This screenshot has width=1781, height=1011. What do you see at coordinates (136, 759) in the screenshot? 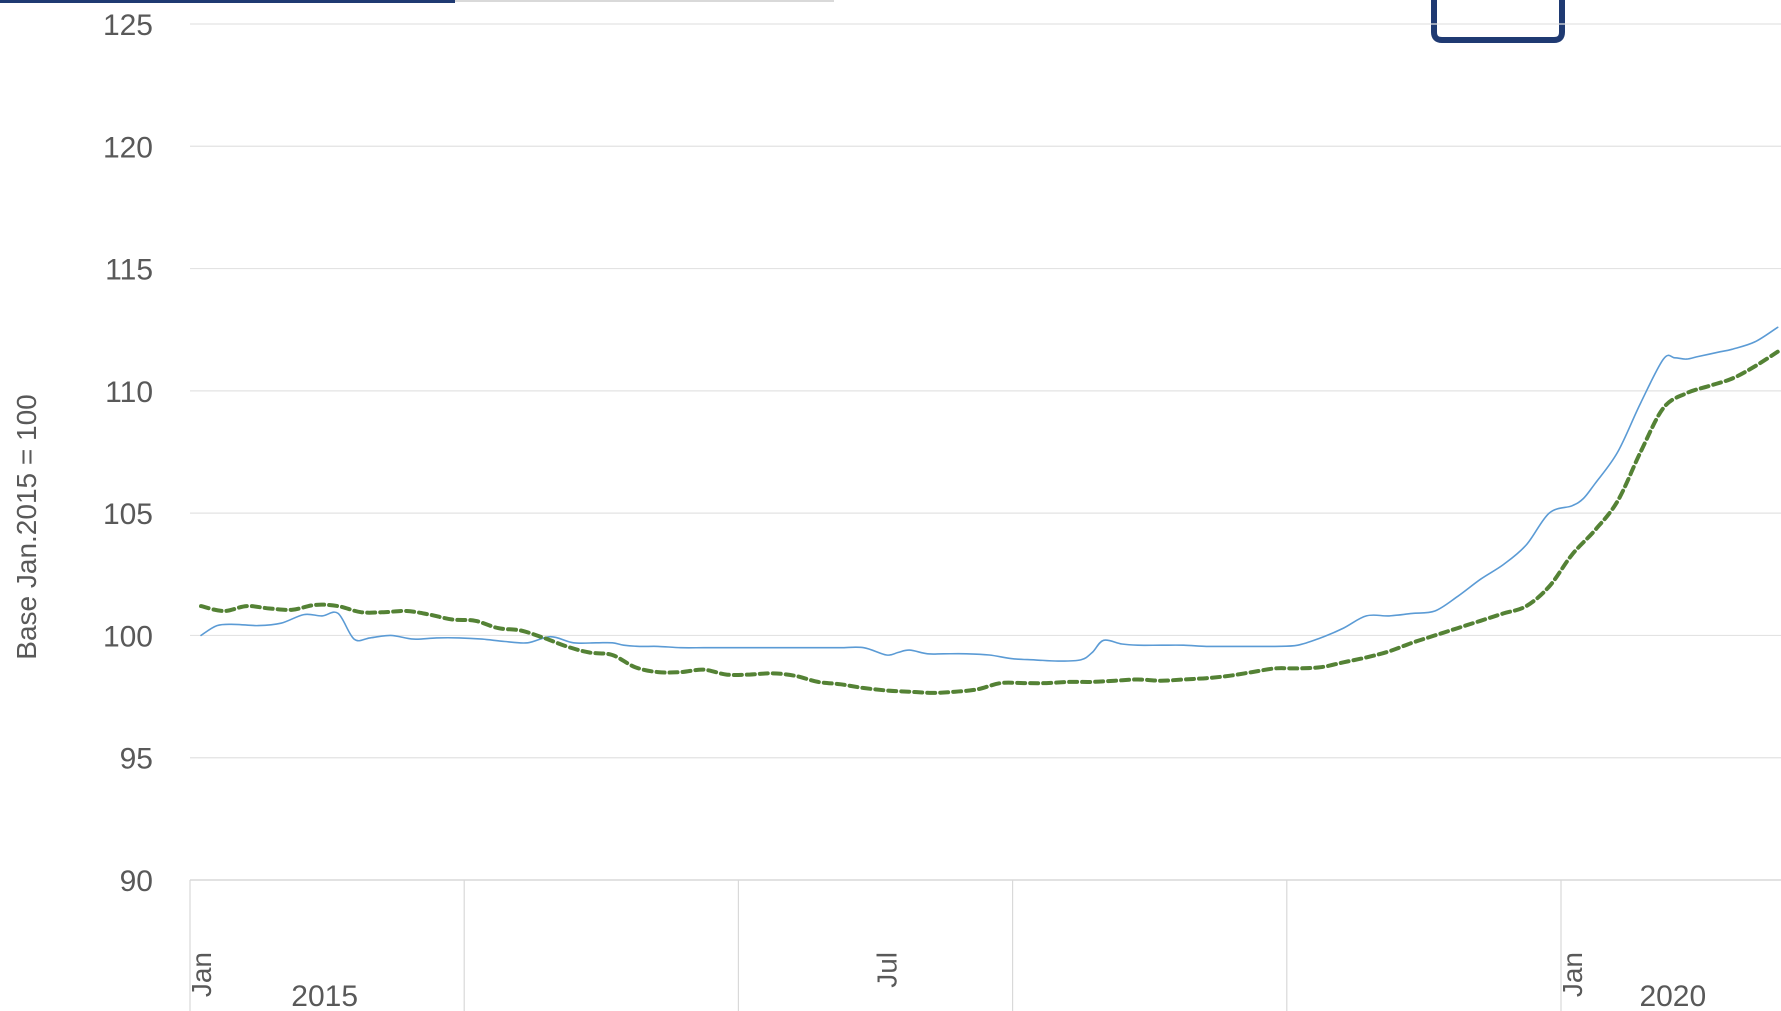
I see `y-tick-label: 95` at bounding box center [136, 759].